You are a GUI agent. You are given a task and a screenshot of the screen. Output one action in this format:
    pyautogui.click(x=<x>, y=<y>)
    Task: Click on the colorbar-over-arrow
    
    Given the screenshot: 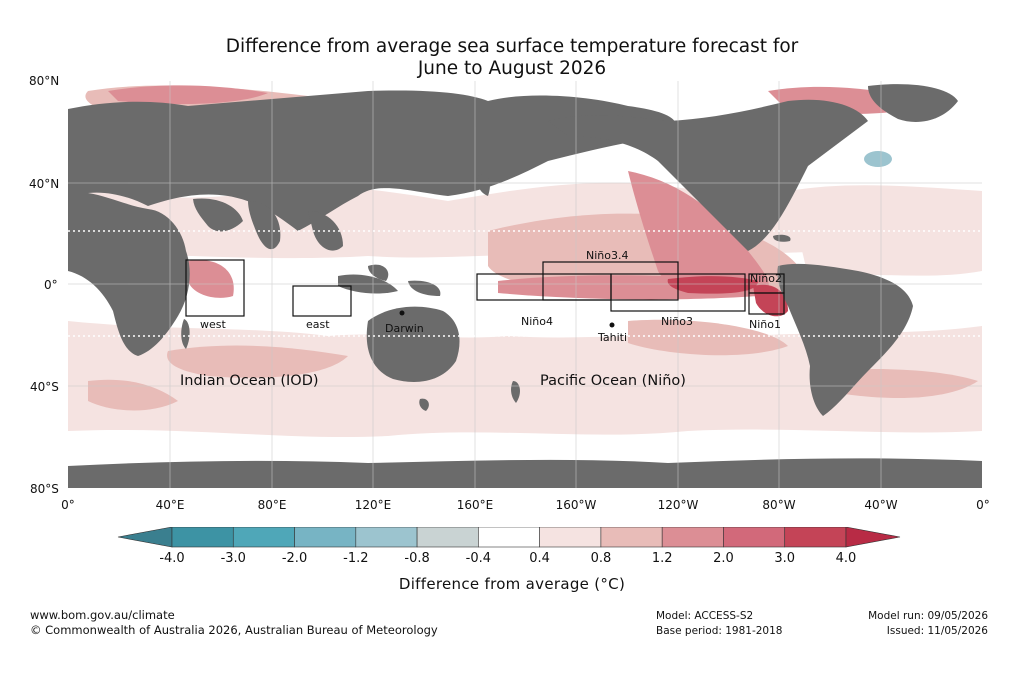 What is the action you would take?
    pyautogui.click(x=873, y=537)
    